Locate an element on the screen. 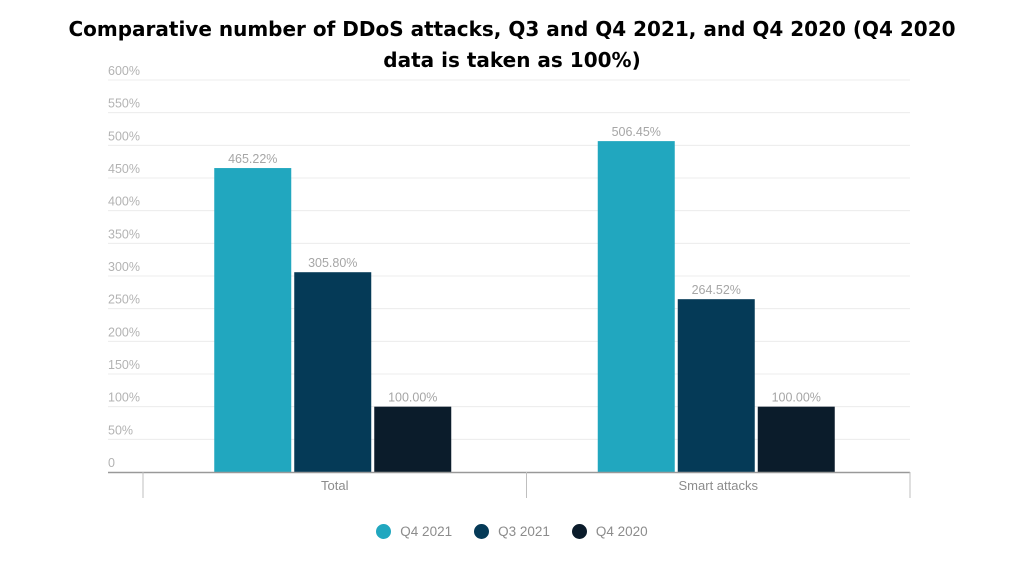 This screenshot has height=576, width=1024. y-tick-label: 500% is located at coordinates (124, 136).